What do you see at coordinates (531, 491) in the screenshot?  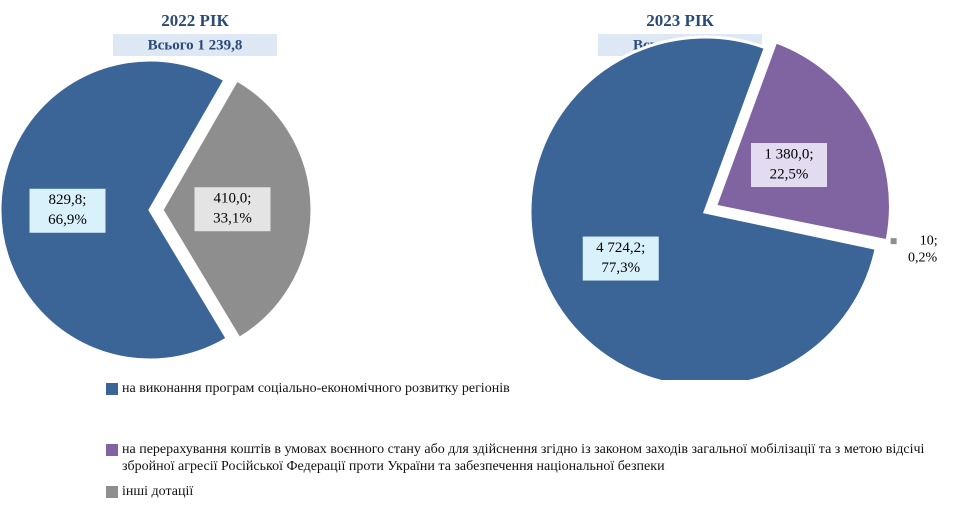 I see `legend-item: інші дотації` at bounding box center [531, 491].